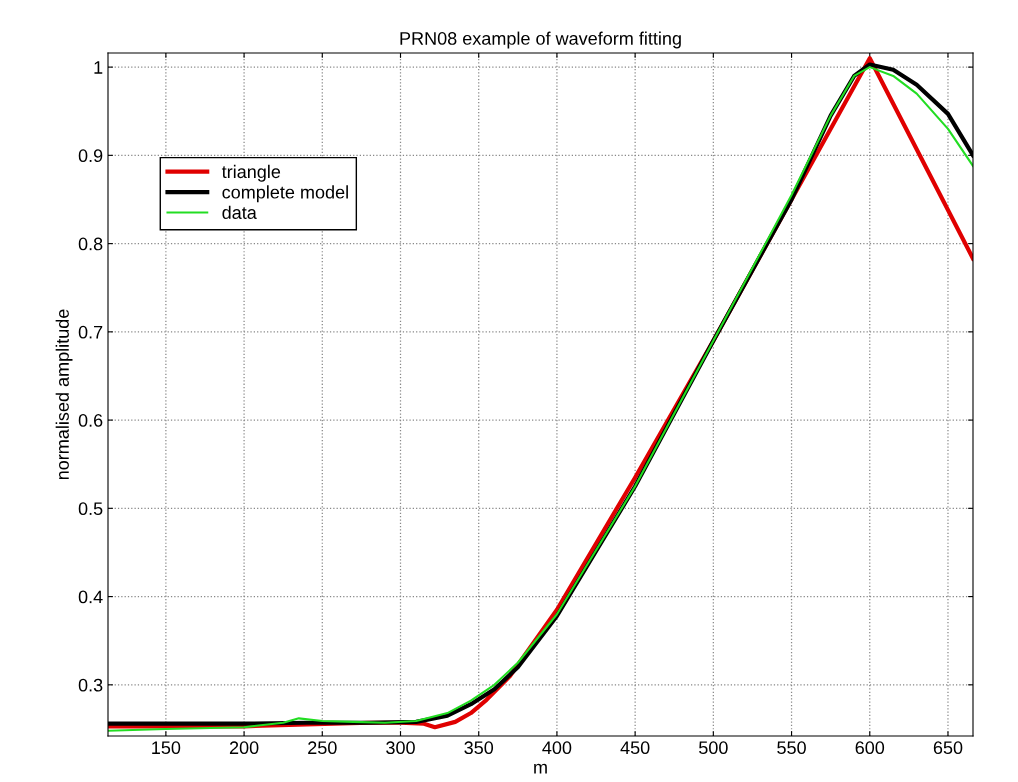 Image resolution: width=1018 pixels, height=782 pixels. Describe the element at coordinates (64, 394) in the screenshot. I see `y-axis-title: normalised amplitude` at that location.